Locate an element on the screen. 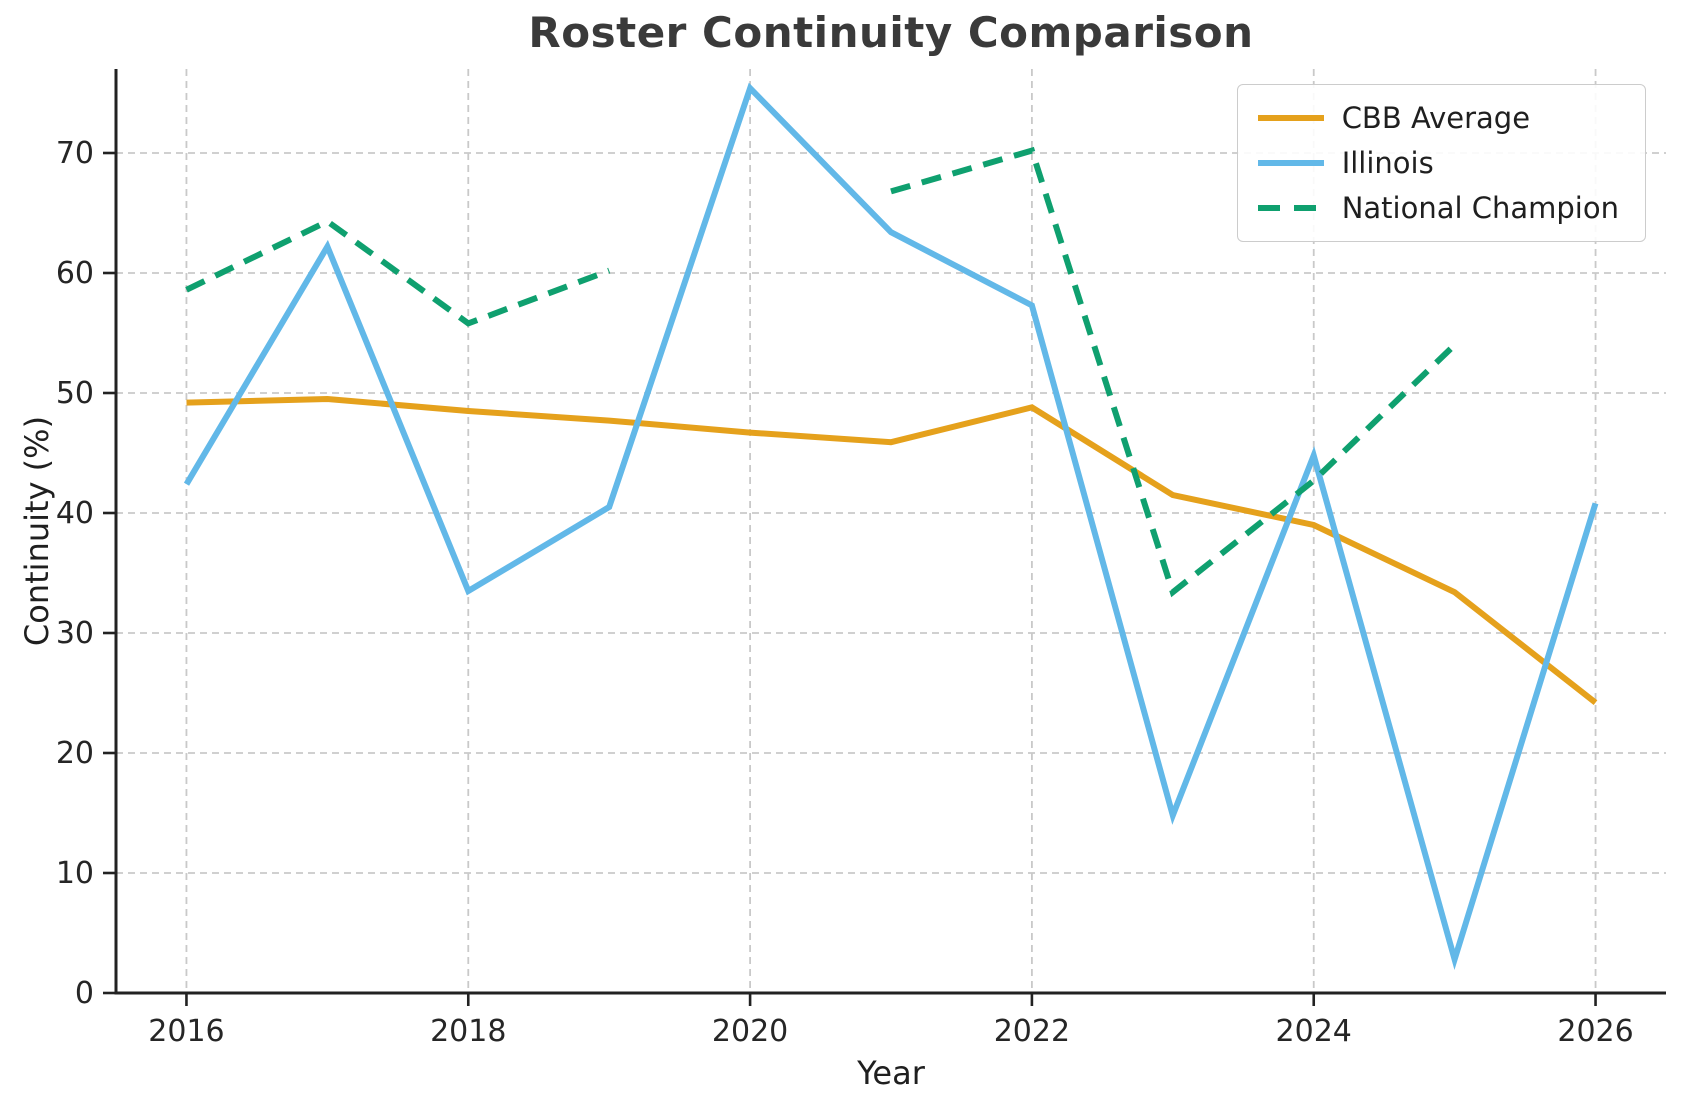 This screenshot has width=1686, height=1101. legend-label: CBB Average is located at coordinates (1436, 118).